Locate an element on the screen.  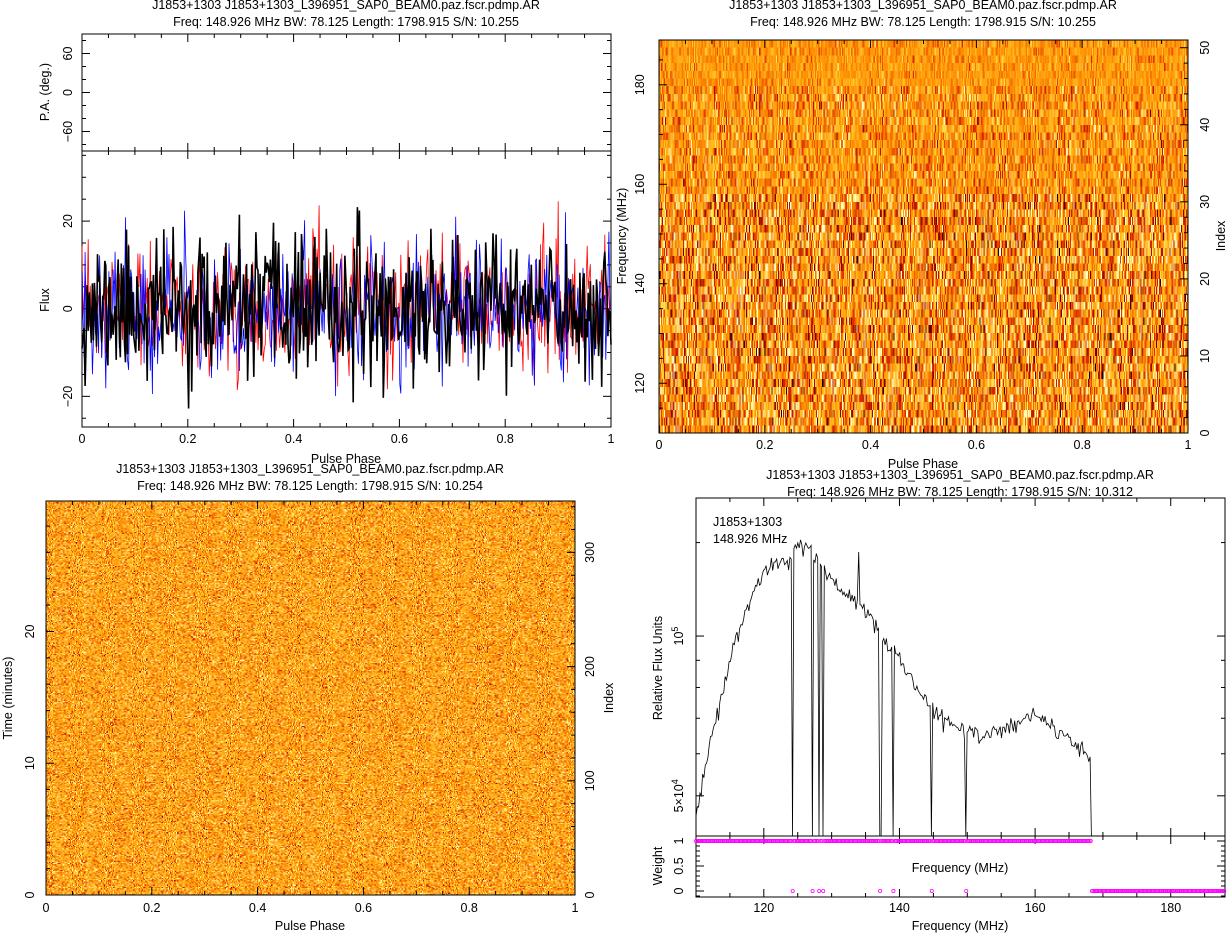
x-tick-label: 180 is located at coordinates (1170, 908).